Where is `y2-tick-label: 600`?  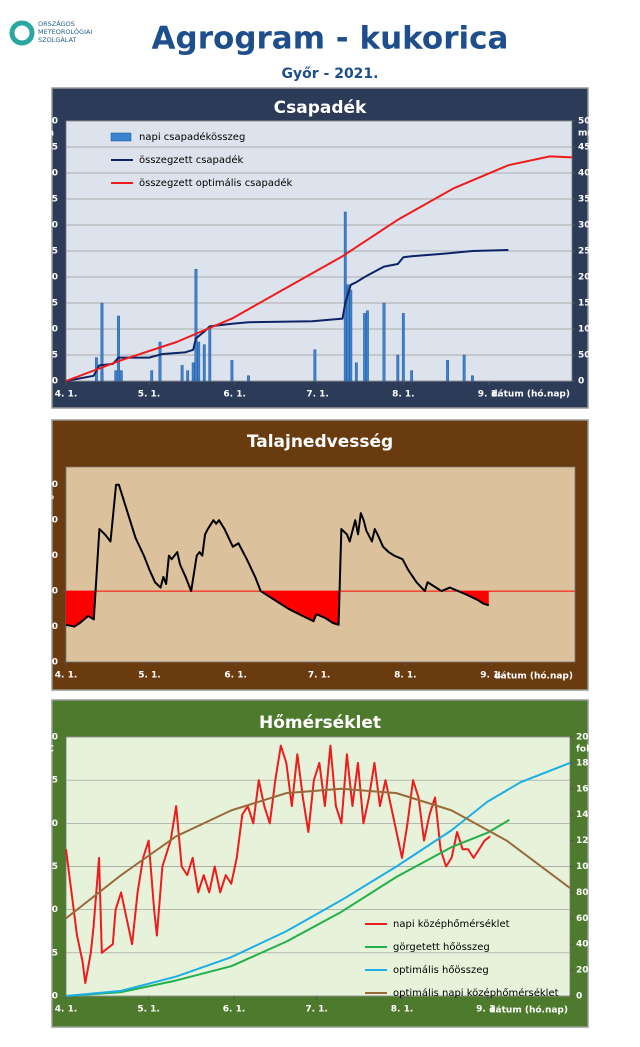
y2-tick-label: 600 is located at coordinates (585, 919).